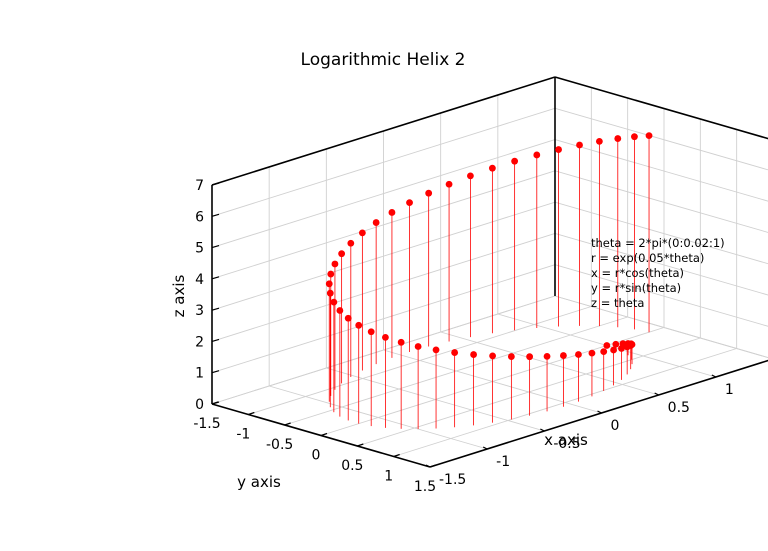  What do you see at coordinates (637, 273) in the screenshot?
I see `annotation-line: x = r*cos(theta)` at bounding box center [637, 273].